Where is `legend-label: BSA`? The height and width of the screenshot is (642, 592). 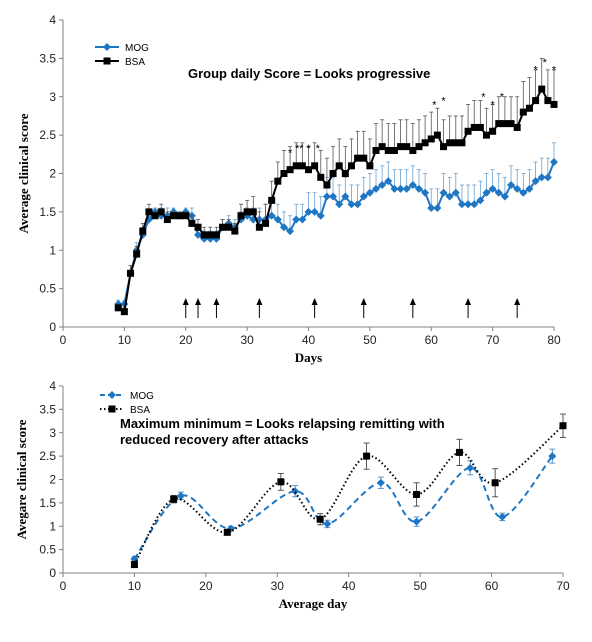 legend-label: BSA is located at coordinates (135, 62).